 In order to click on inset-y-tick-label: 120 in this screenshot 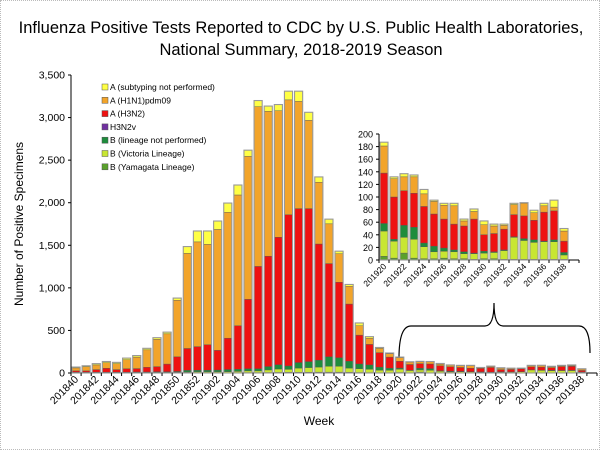, I will do `click(365, 185)`.